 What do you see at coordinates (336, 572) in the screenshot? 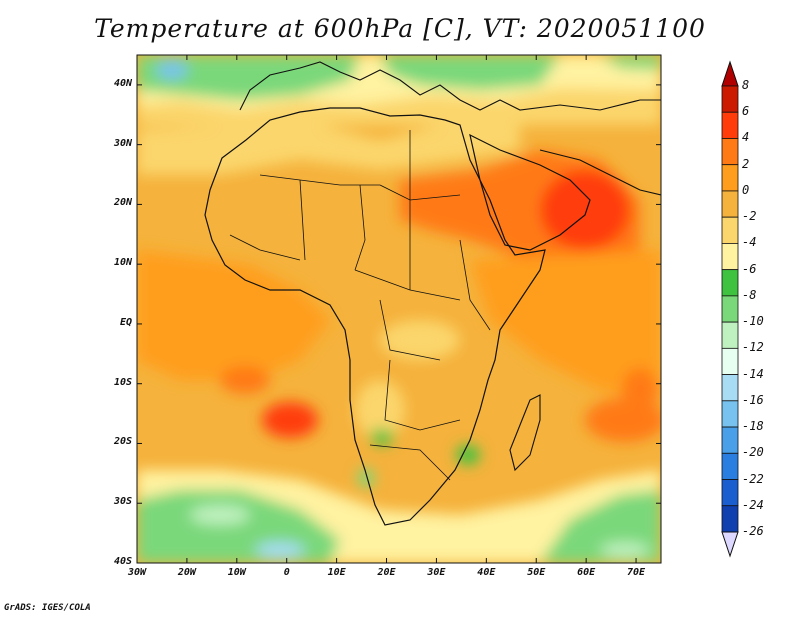
I see `lon-label: 10E` at bounding box center [336, 572].